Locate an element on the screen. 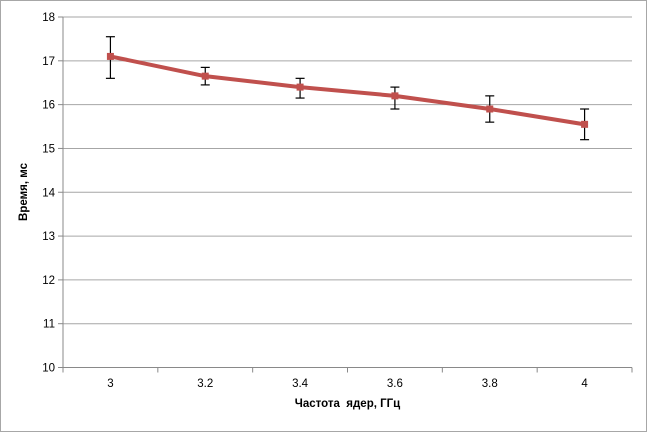  y-axis-title: Время, мс is located at coordinates (24, 192).